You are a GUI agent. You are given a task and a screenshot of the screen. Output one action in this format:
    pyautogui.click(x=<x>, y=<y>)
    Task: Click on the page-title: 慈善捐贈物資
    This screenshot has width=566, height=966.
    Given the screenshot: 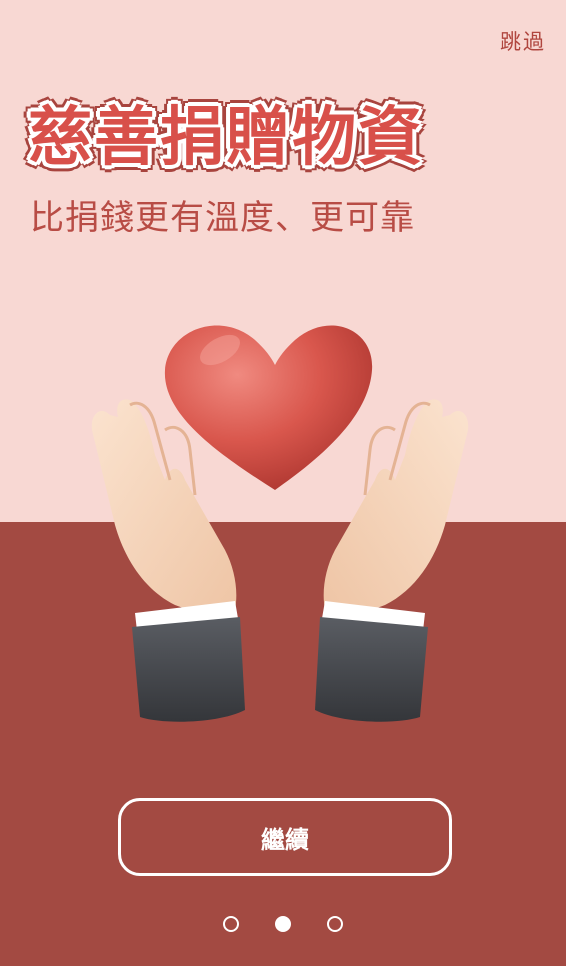 What is the action you would take?
    pyautogui.click(x=226, y=138)
    